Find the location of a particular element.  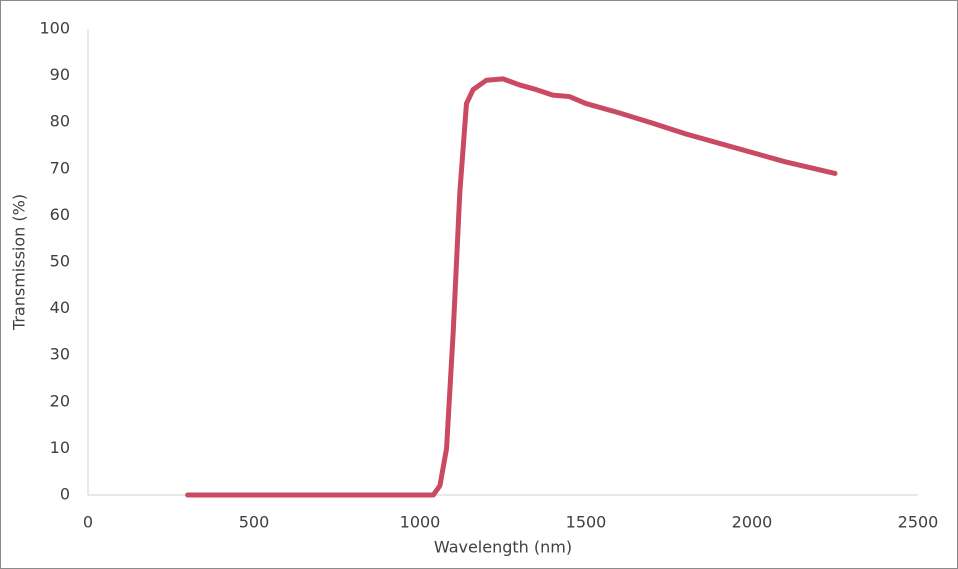

y-tick-label: 80 is located at coordinates (60, 121).